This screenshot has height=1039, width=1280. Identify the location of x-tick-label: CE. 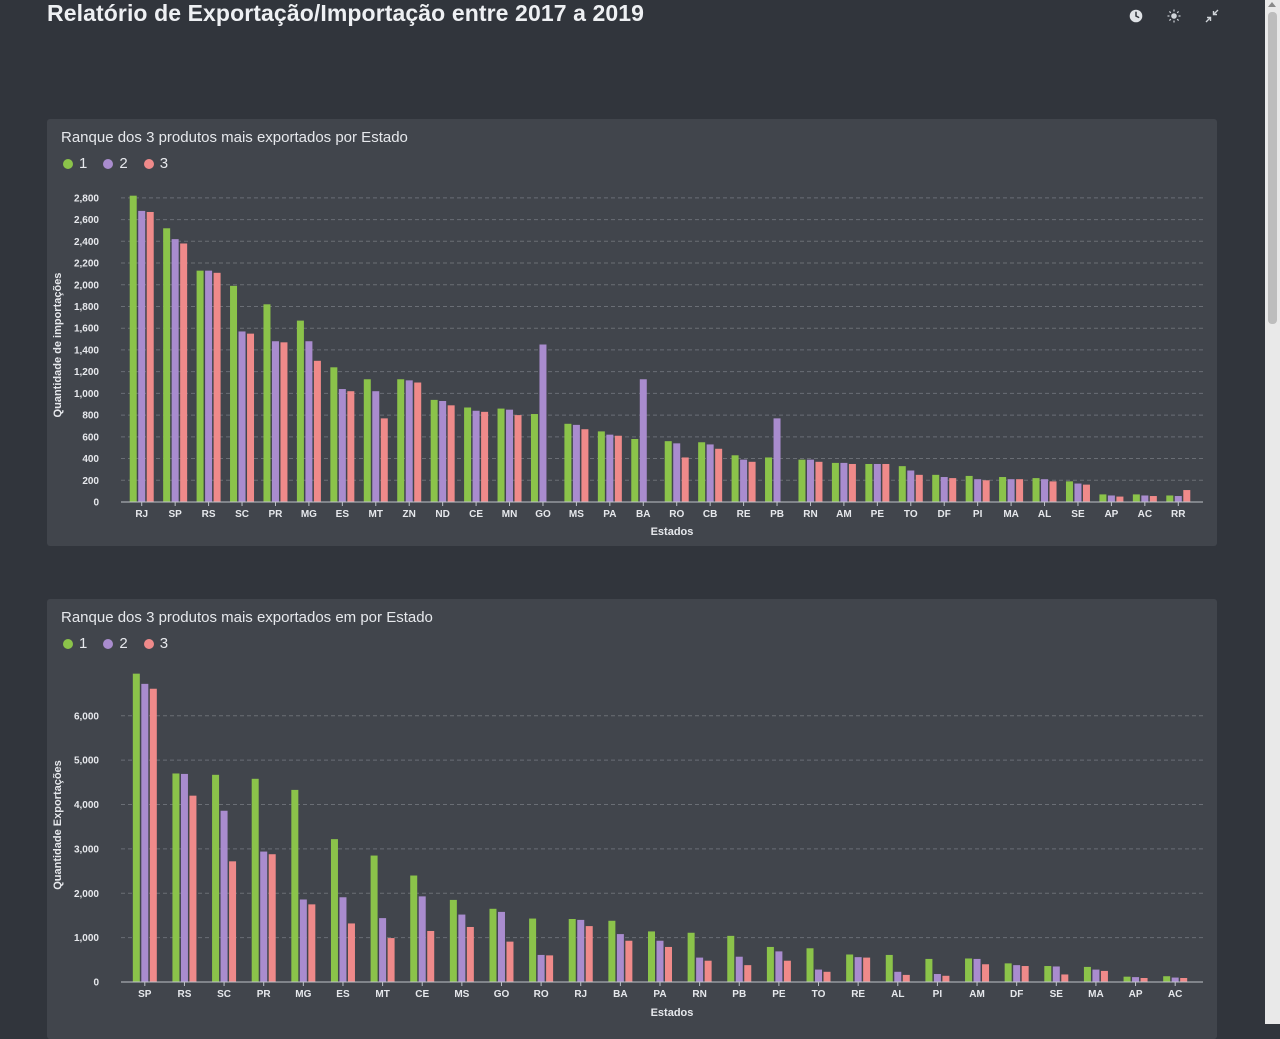
(422, 994).